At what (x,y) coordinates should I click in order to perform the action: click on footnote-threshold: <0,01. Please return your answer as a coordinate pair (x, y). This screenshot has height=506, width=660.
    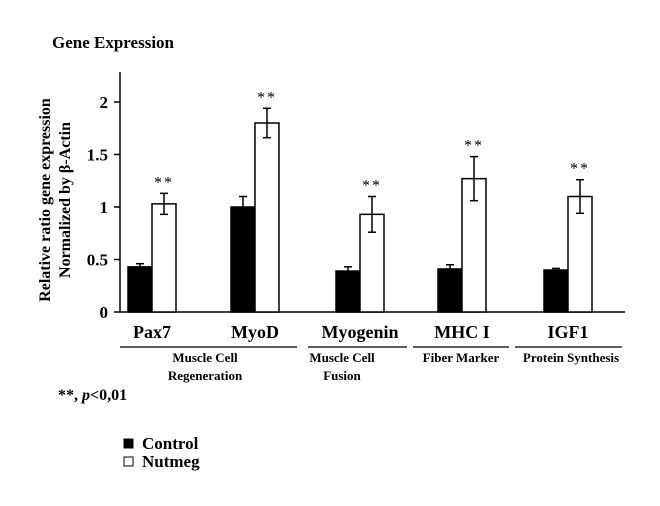
    Looking at the image, I should click on (108, 395).